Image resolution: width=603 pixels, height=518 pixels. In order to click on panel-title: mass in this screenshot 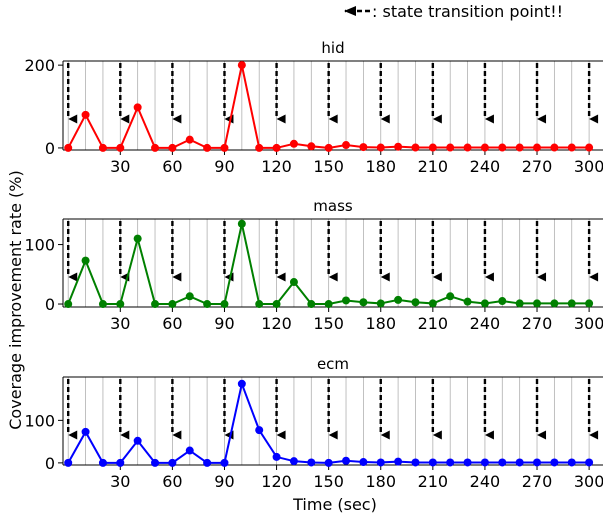, I will do `click(333, 206)`.